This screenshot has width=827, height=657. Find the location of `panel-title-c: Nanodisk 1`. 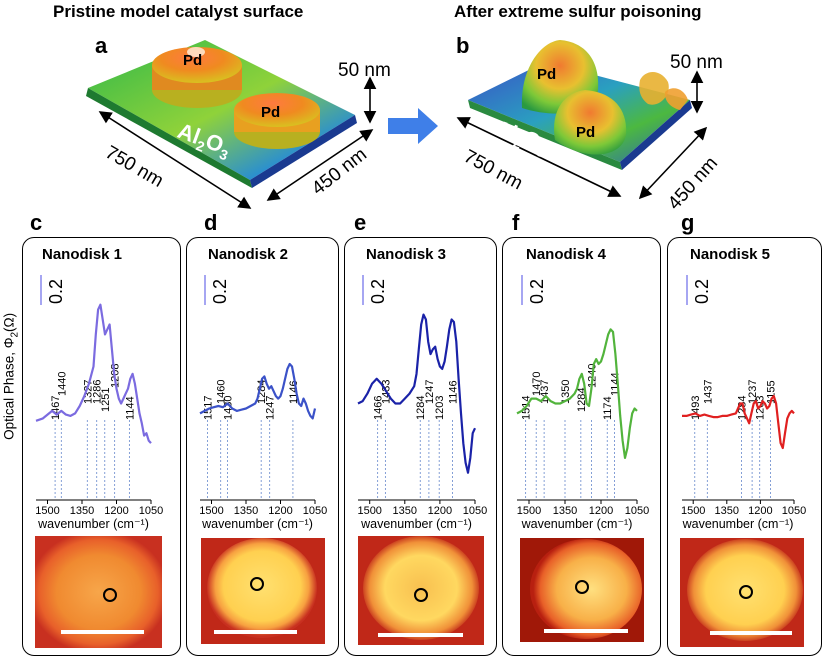

panel-title-c: Nanodisk 1 is located at coordinates (82, 254).